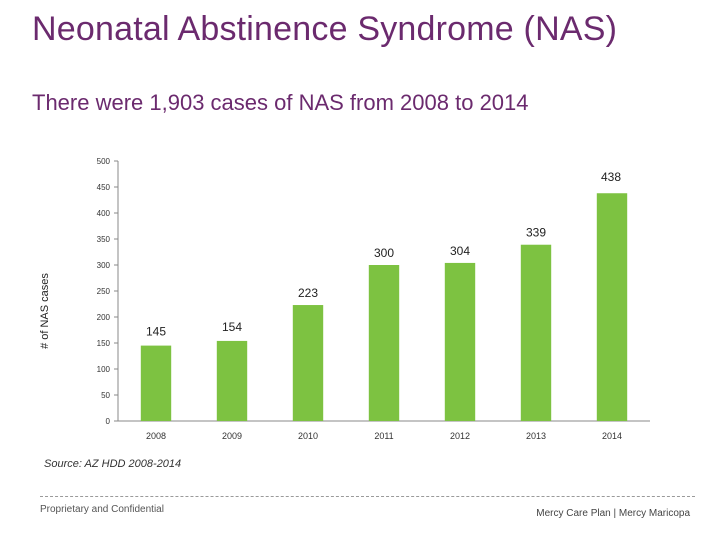 The image size is (720, 540). I want to click on data-label-2014: 438, so click(611, 177).